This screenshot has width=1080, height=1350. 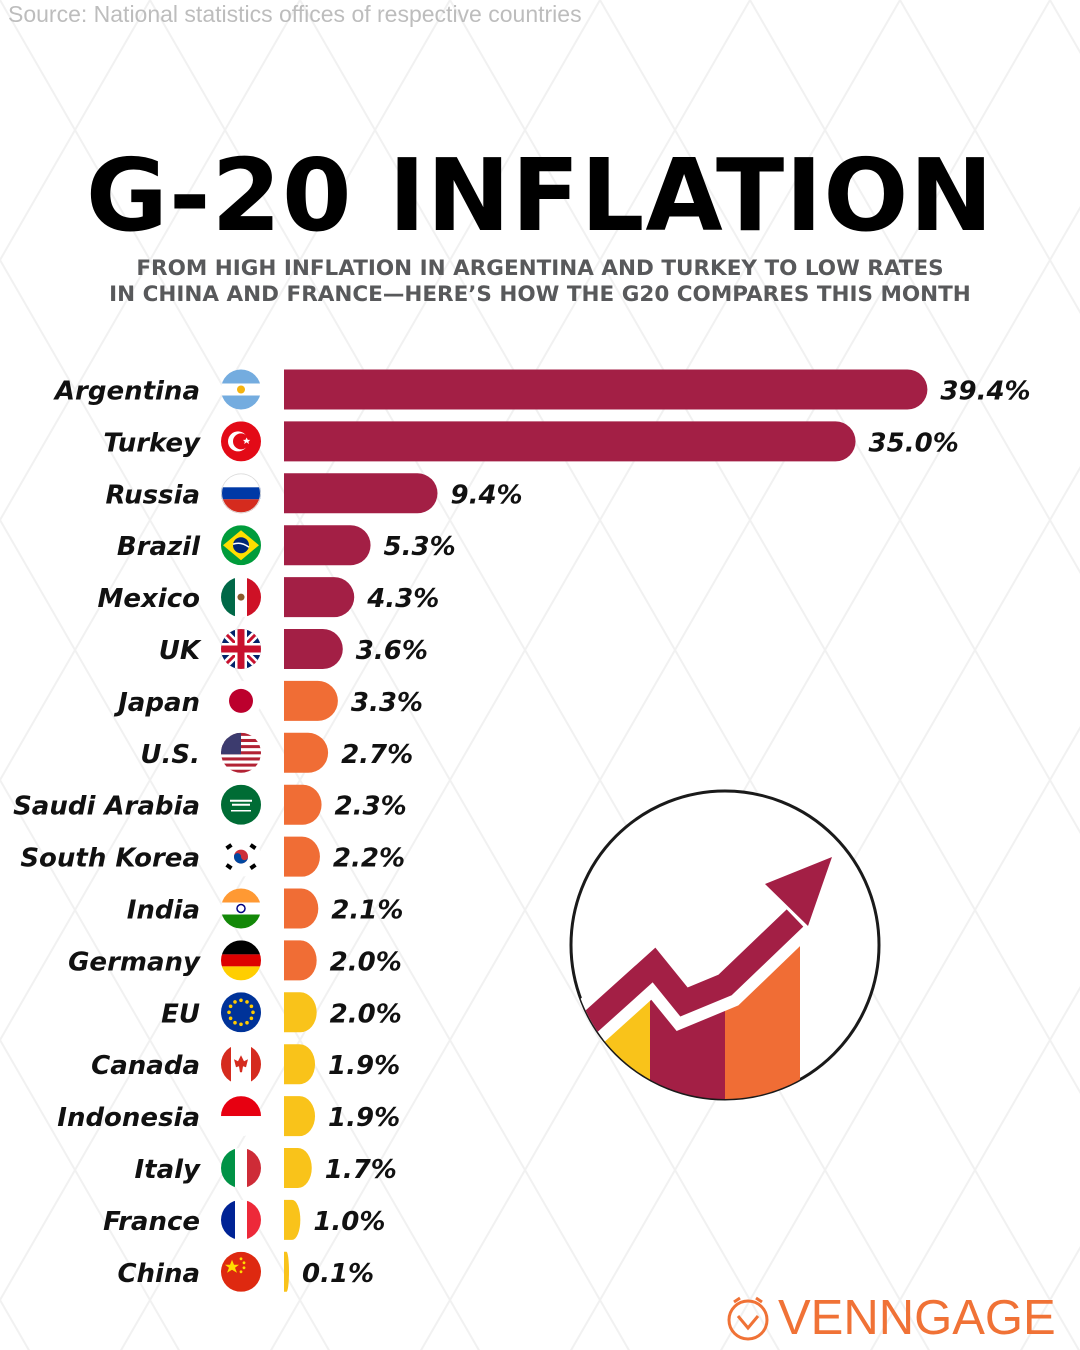 What do you see at coordinates (241, 1271) in the screenshot?
I see `china-flag` at bounding box center [241, 1271].